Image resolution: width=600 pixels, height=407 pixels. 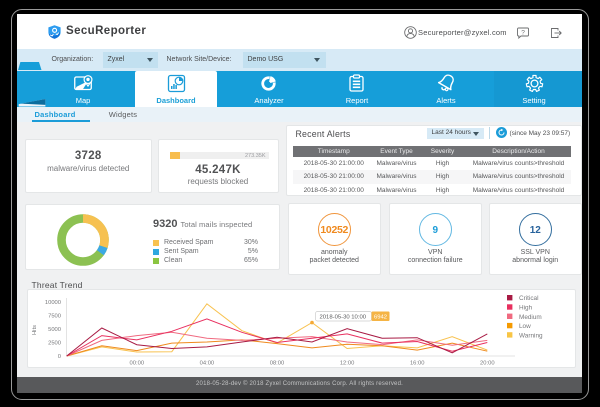 I want to click on svg-text: 10000, so click(x=52, y=303).